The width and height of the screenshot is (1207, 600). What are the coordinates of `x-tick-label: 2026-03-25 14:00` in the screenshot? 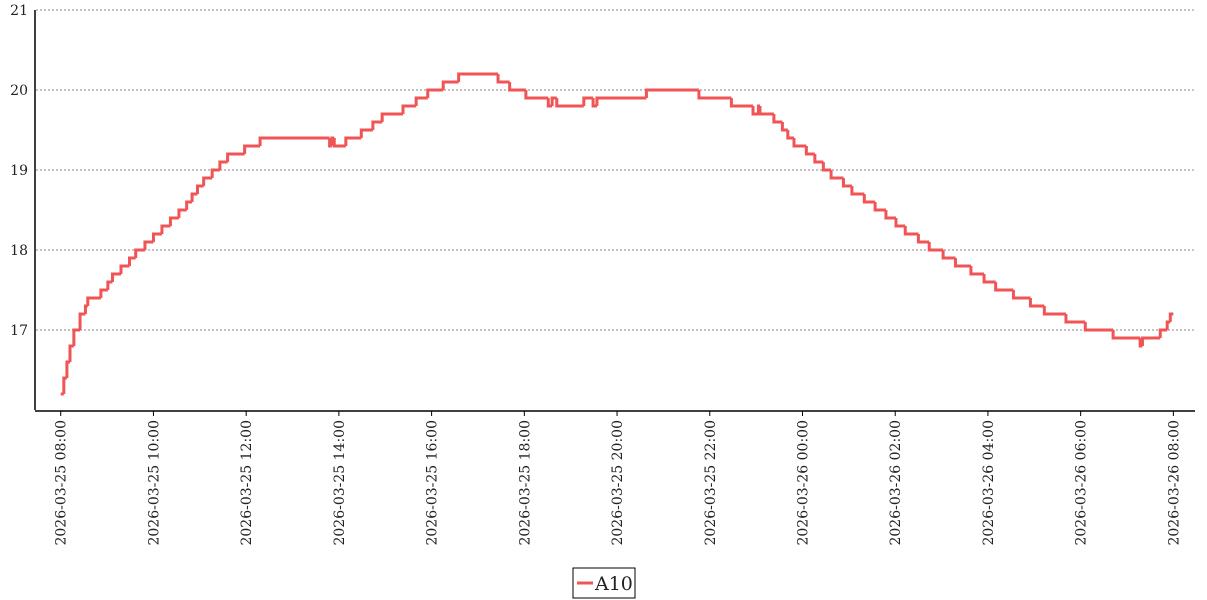 It's located at (340, 483).